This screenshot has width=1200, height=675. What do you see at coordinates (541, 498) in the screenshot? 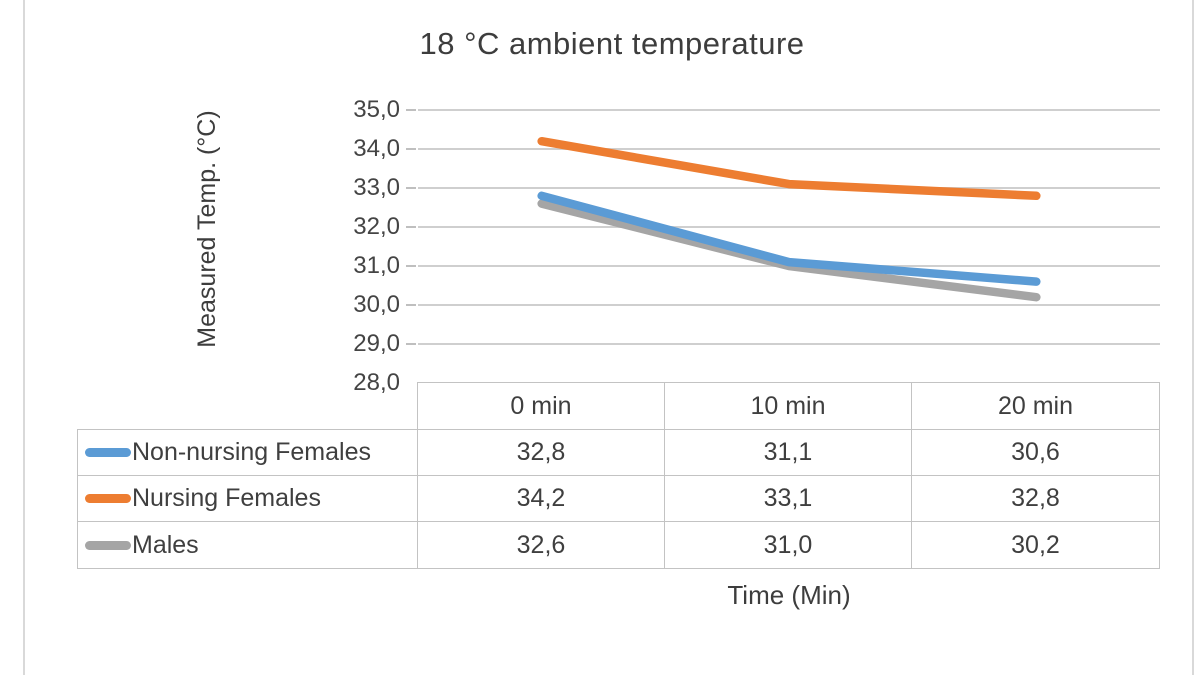
I see `value-cell: 34,2` at bounding box center [541, 498].